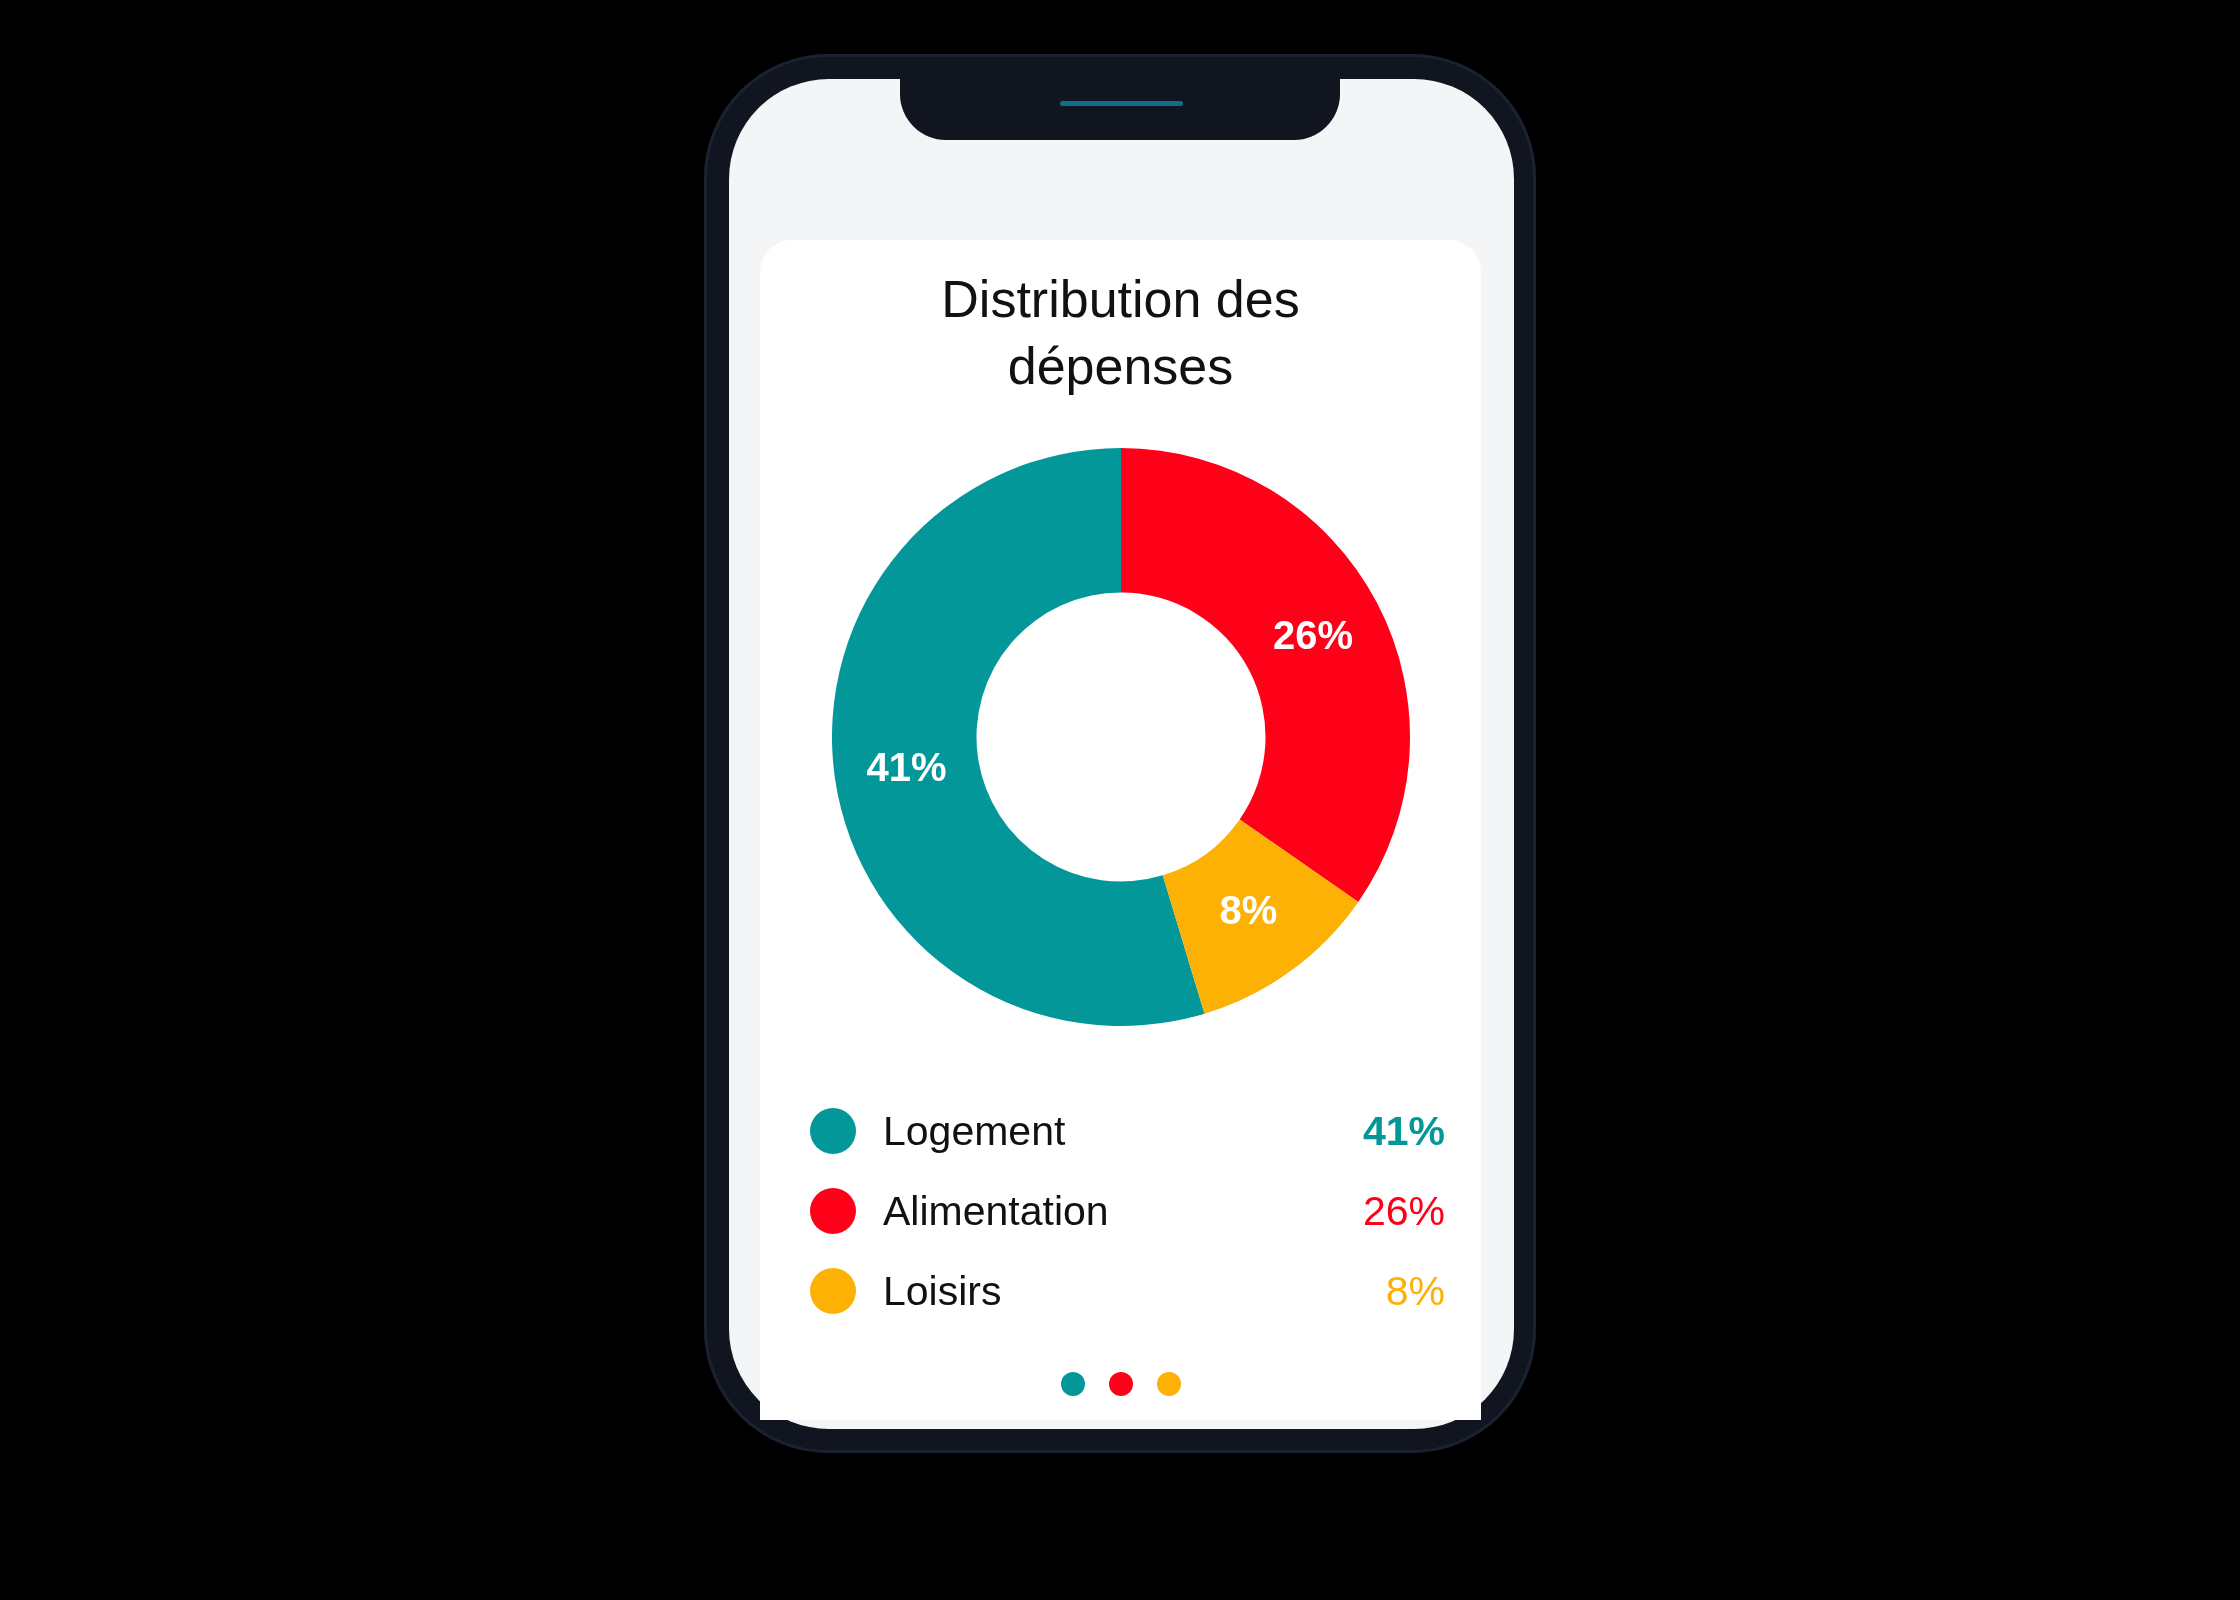  What do you see at coordinates (1403, 1211) in the screenshot?
I see `text: 26%` at bounding box center [1403, 1211].